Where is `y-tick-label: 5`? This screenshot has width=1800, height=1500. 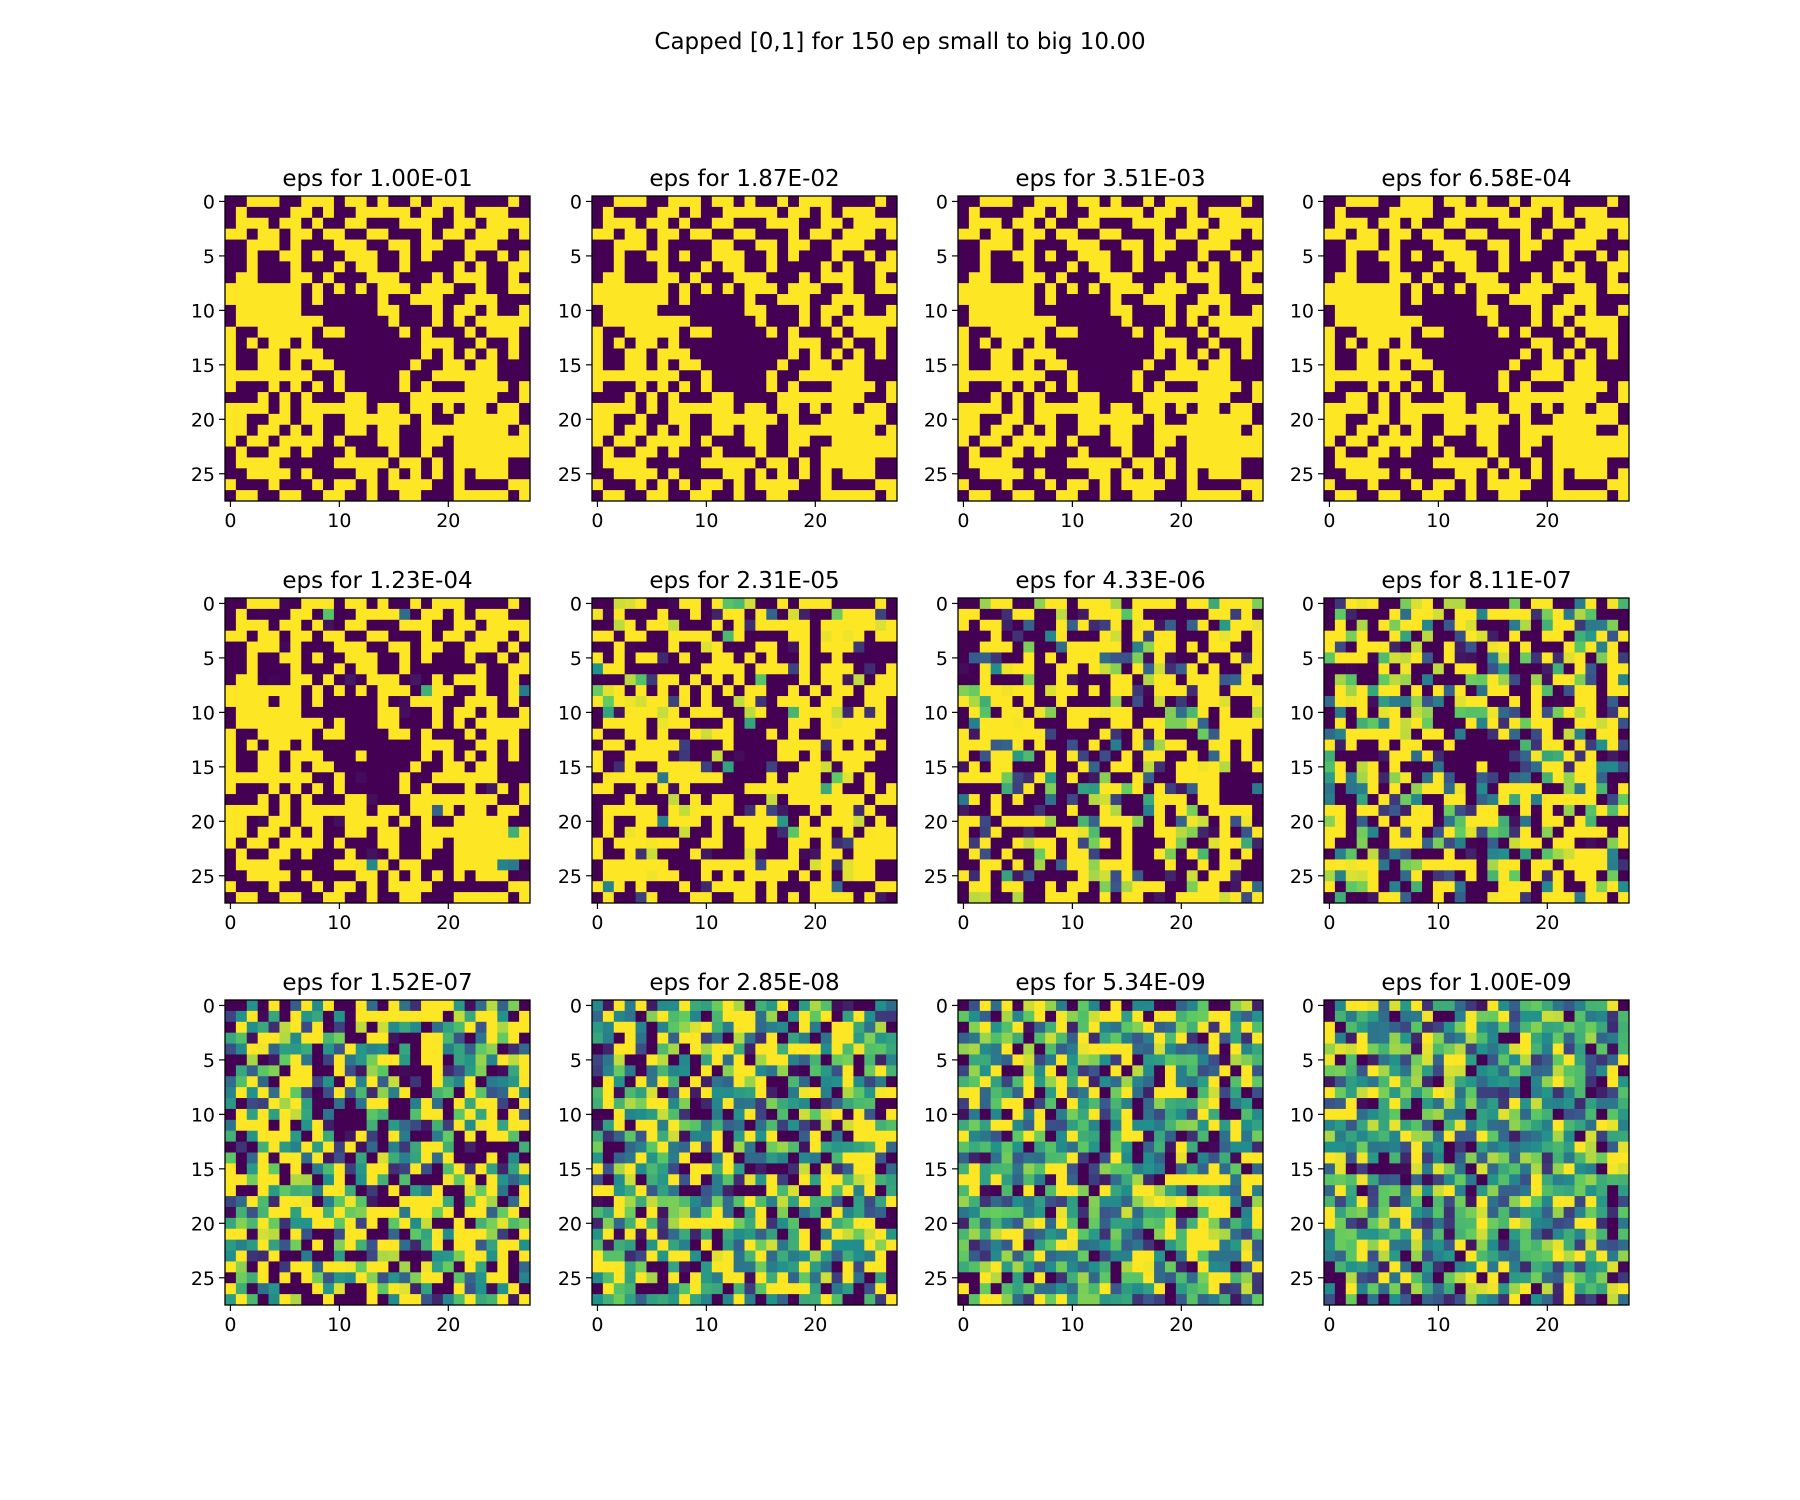 y-tick-label: 5 is located at coordinates (576, 659).